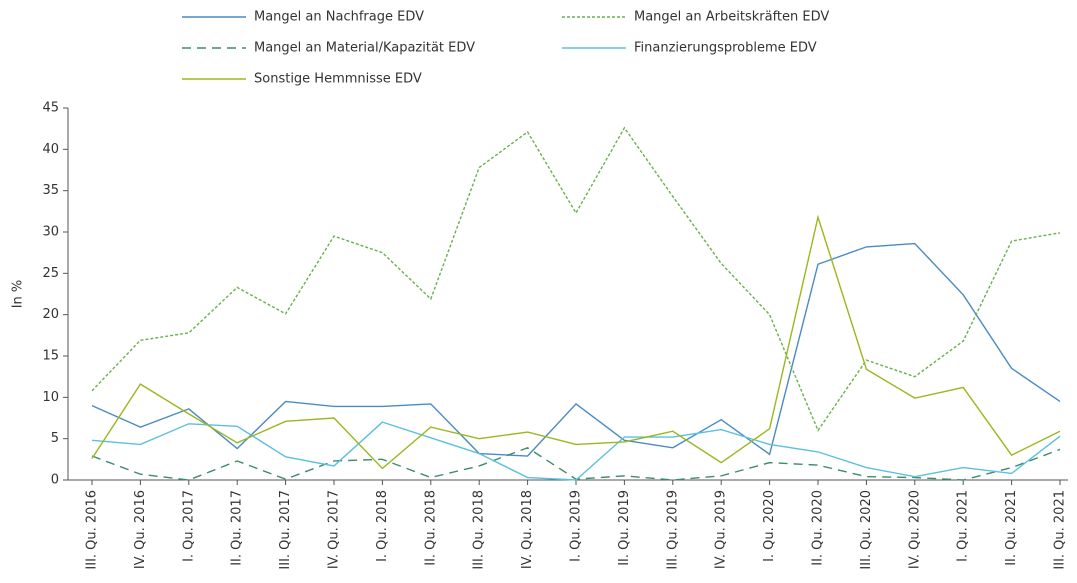 The width and height of the screenshot is (1077, 583). I want to click on x-tick-label: I. Qu. 2018, so click(382, 526).